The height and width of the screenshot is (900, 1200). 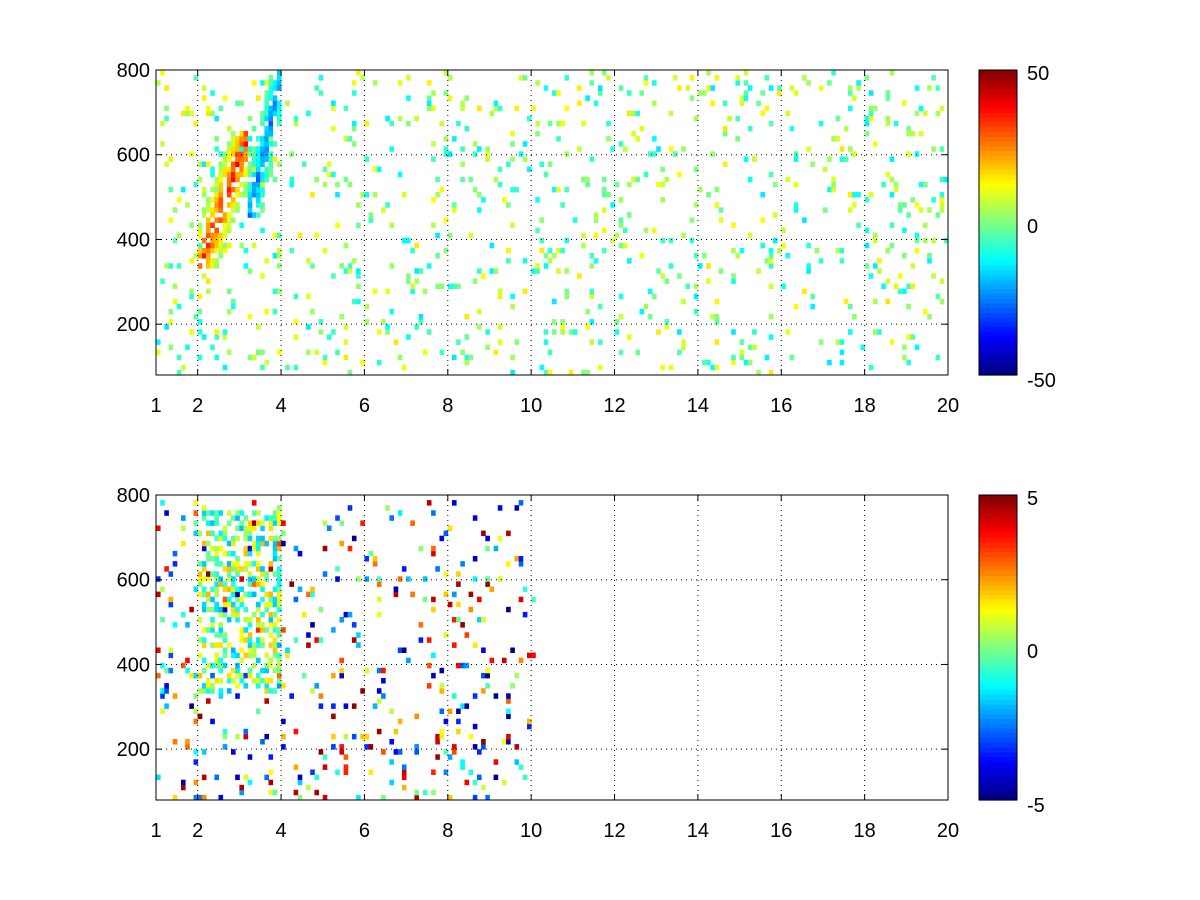 I want to click on x-tick-label: 2, so click(x=197, y=831).